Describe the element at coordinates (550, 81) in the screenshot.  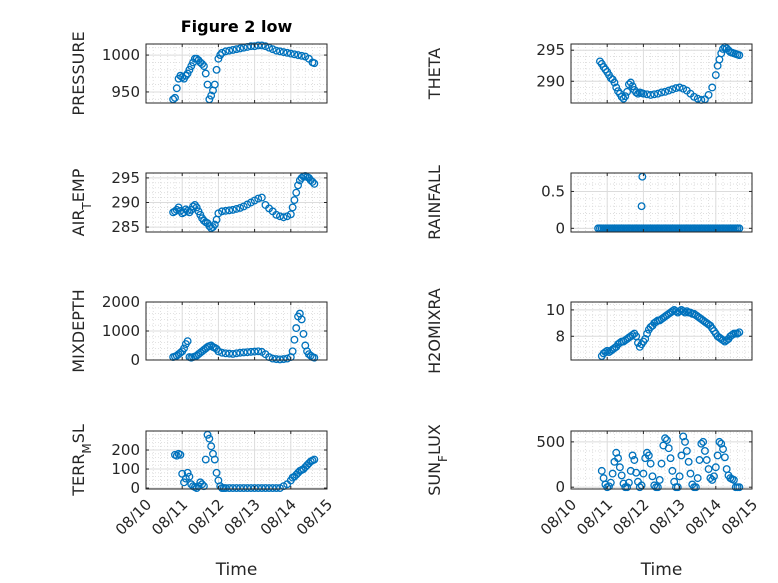
I see `y-tick-label: 290` at that location.